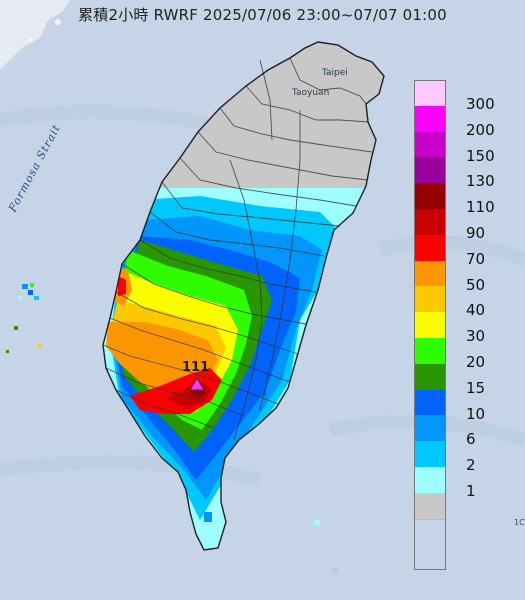 The height and width of the screenshot is (600, 525). Describe the element at coordinates (122, 286) in the screenshot. I see `rain-band-western-pocket-core` at that location.